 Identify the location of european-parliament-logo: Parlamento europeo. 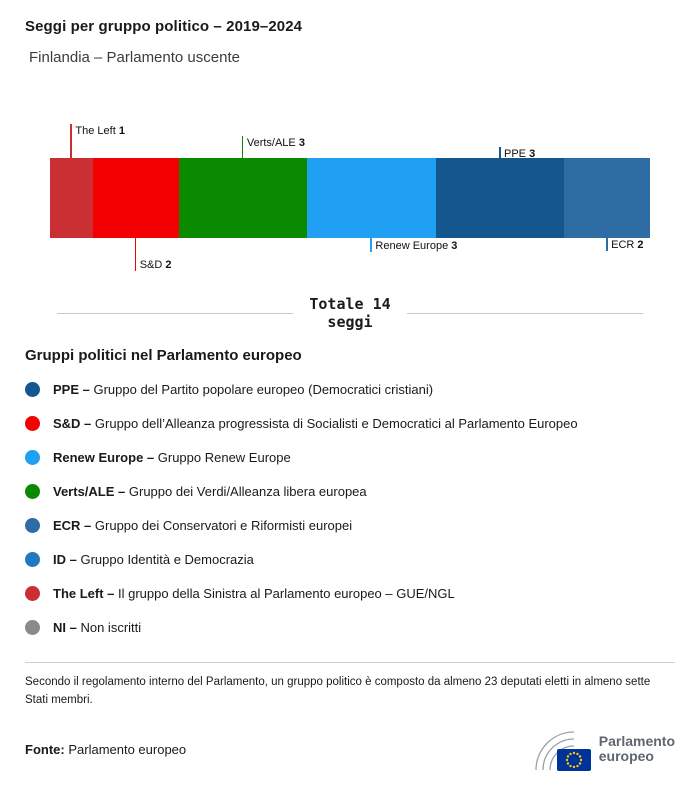
(602, 749).